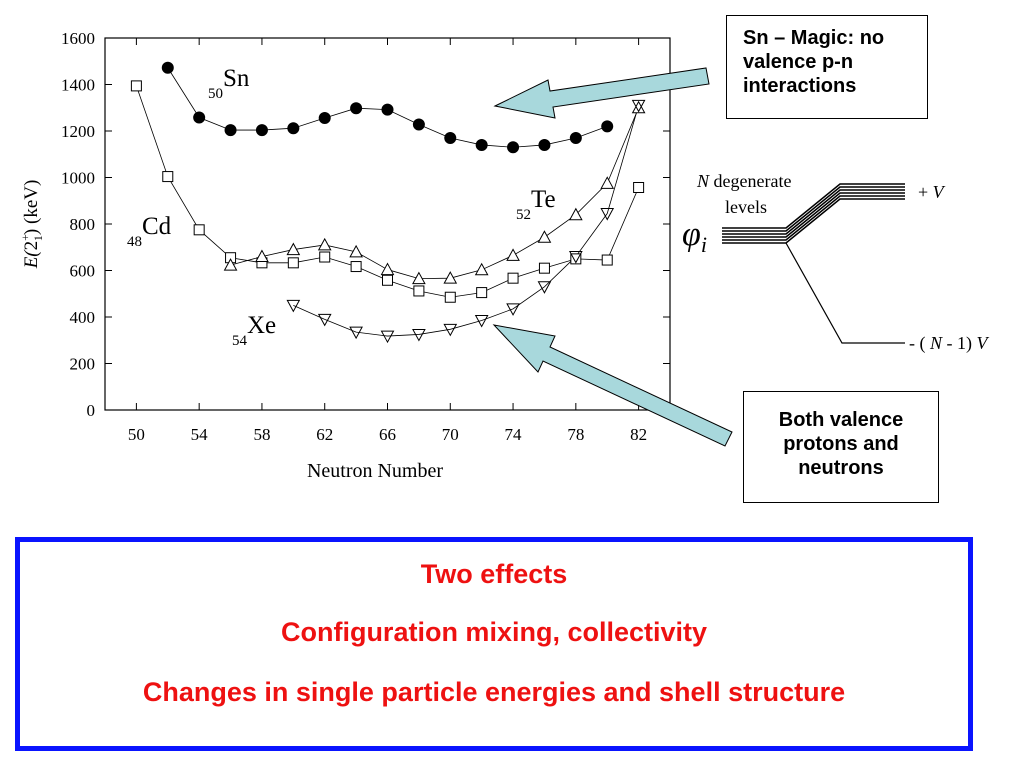  What do you see at coordinates (813, 213) in the screenshot?
I see `degenerate-level-lines` at bounding box center [813, 213].